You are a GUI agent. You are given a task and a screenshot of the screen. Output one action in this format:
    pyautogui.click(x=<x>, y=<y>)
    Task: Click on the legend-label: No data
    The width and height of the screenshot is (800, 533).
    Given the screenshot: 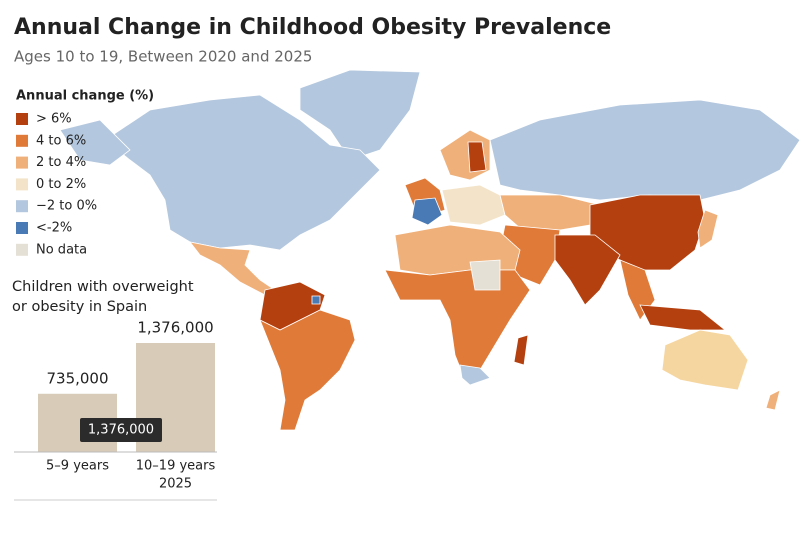 What is the action you would take?
    pyautogui.click(x=61, y=249)
    